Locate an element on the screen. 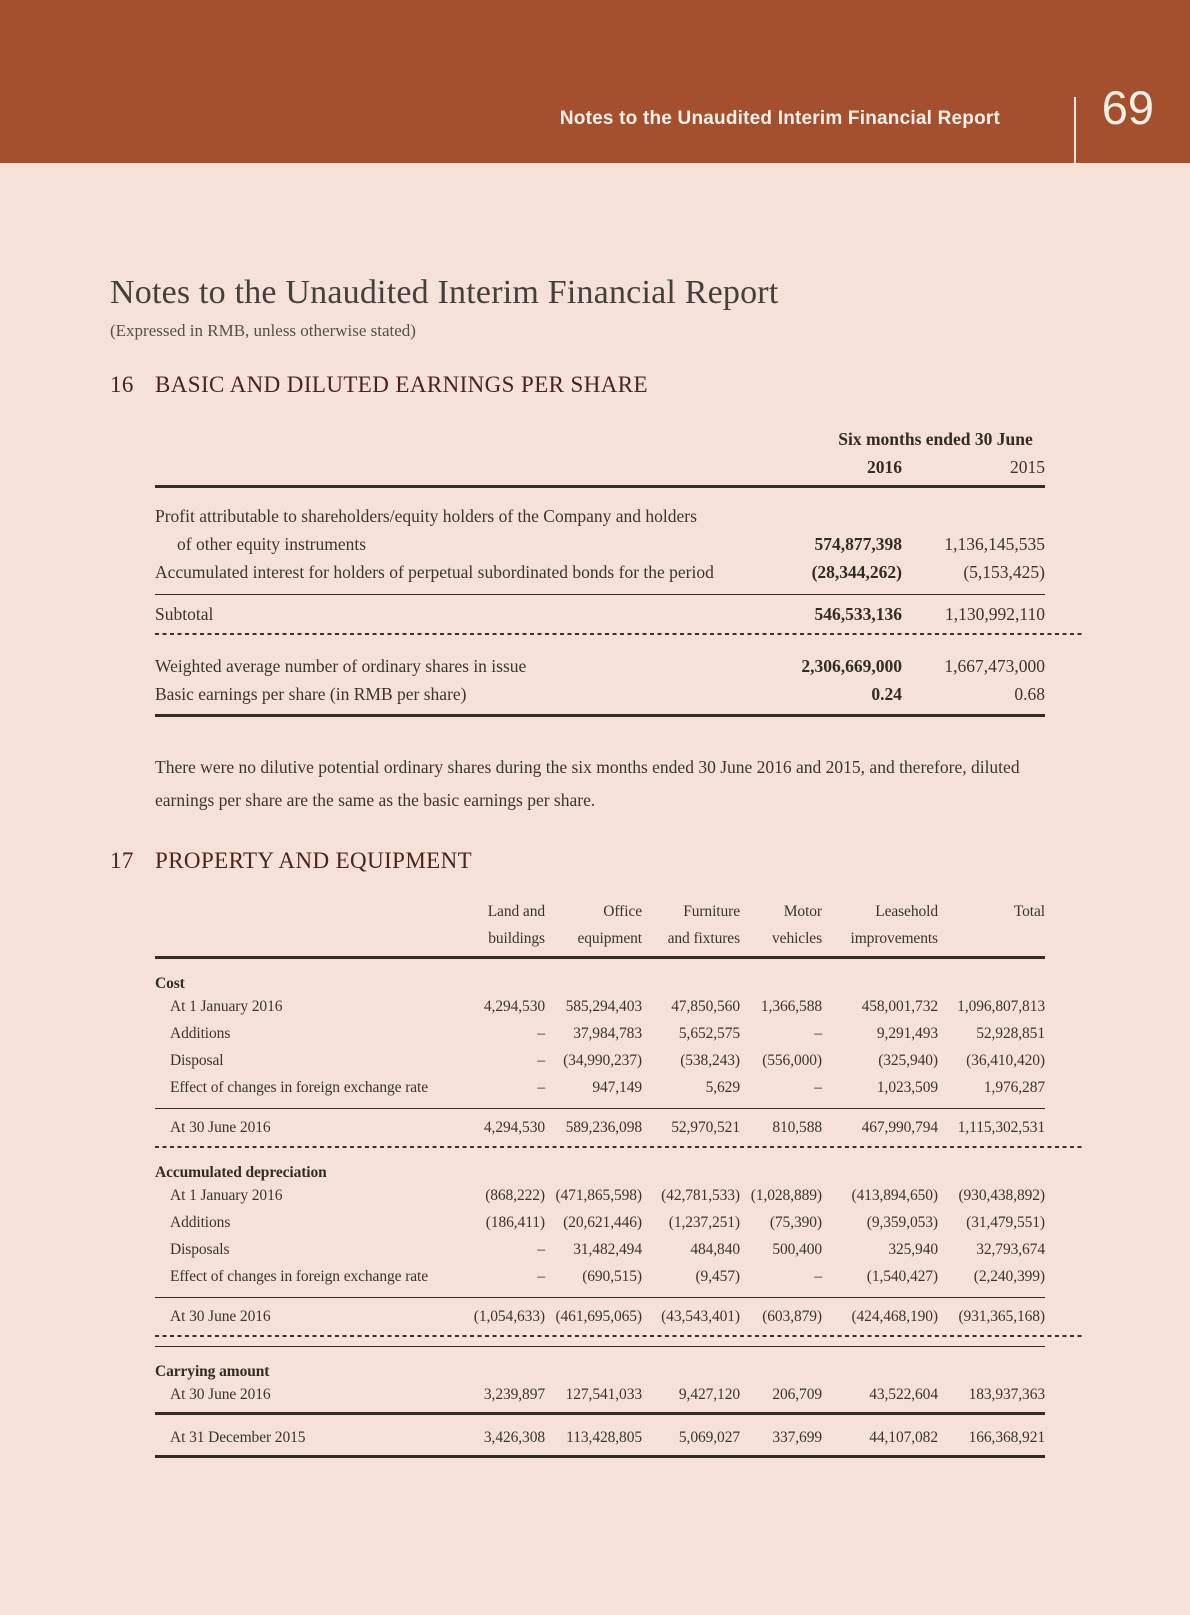 Image resolution: width=1190 pixels, height=1615 pixels. cell: 37,984,783 is located at coordinates (607, 1034).